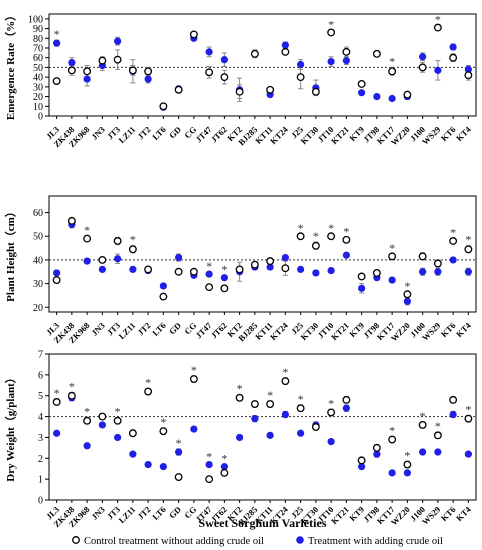 This screenshot has width=482, height=550. Describe the element at coordinates (300, 540) in the screenshot. I see `legend-treatment-marker` at that location.